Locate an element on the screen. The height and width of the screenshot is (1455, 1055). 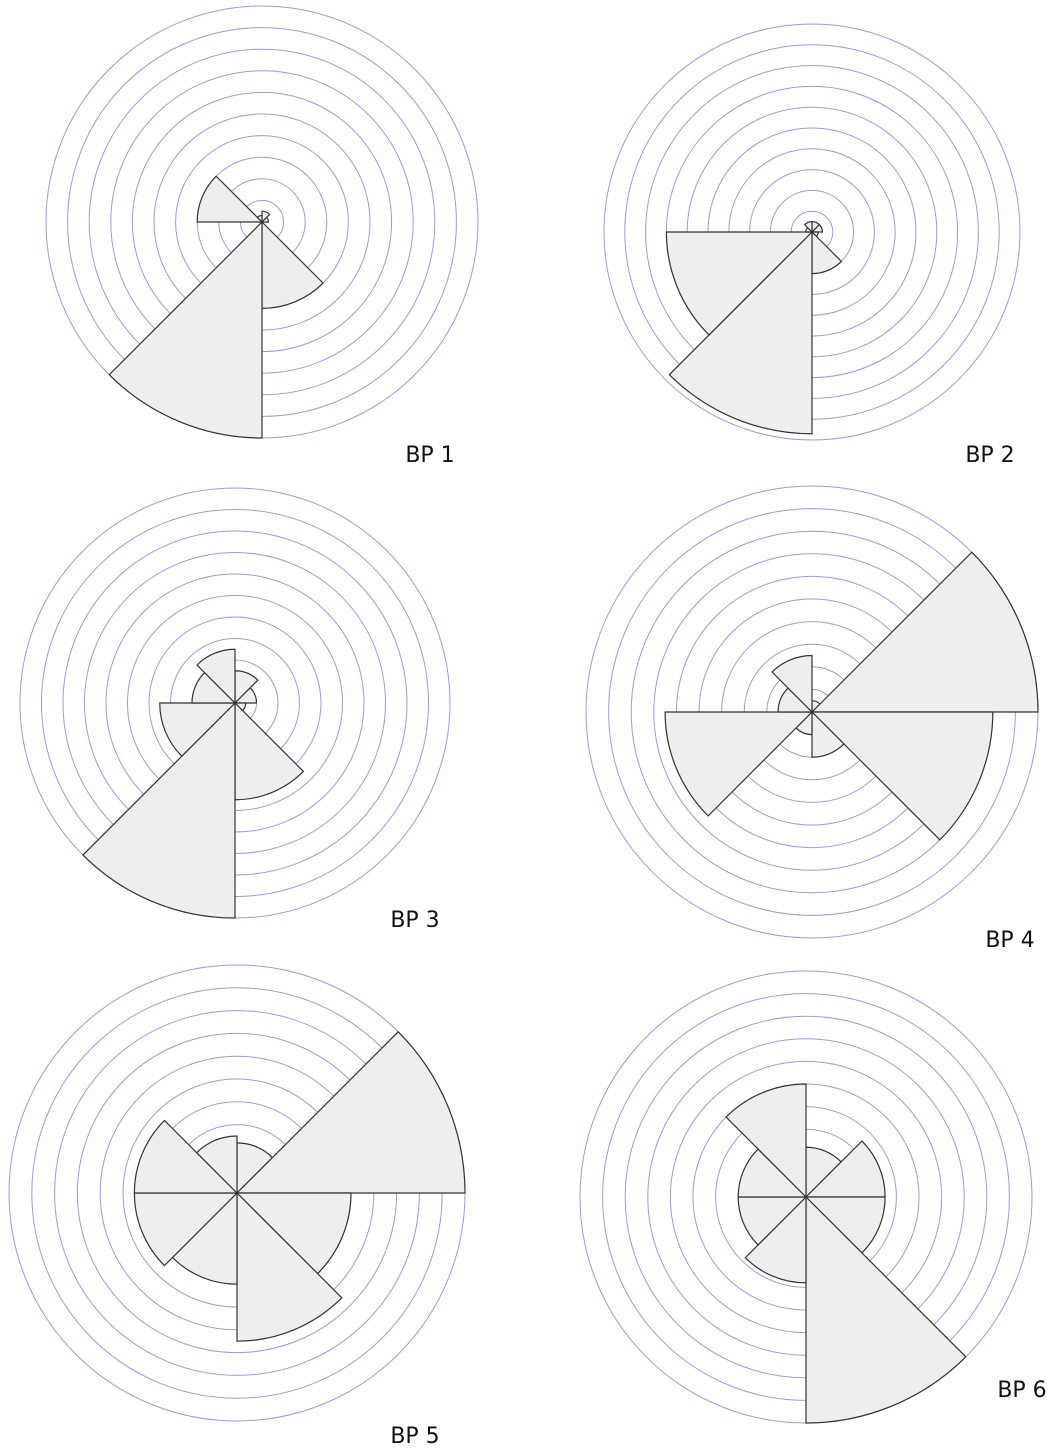
chart-label: BP 6 is located at coordinates (1021, 1390).